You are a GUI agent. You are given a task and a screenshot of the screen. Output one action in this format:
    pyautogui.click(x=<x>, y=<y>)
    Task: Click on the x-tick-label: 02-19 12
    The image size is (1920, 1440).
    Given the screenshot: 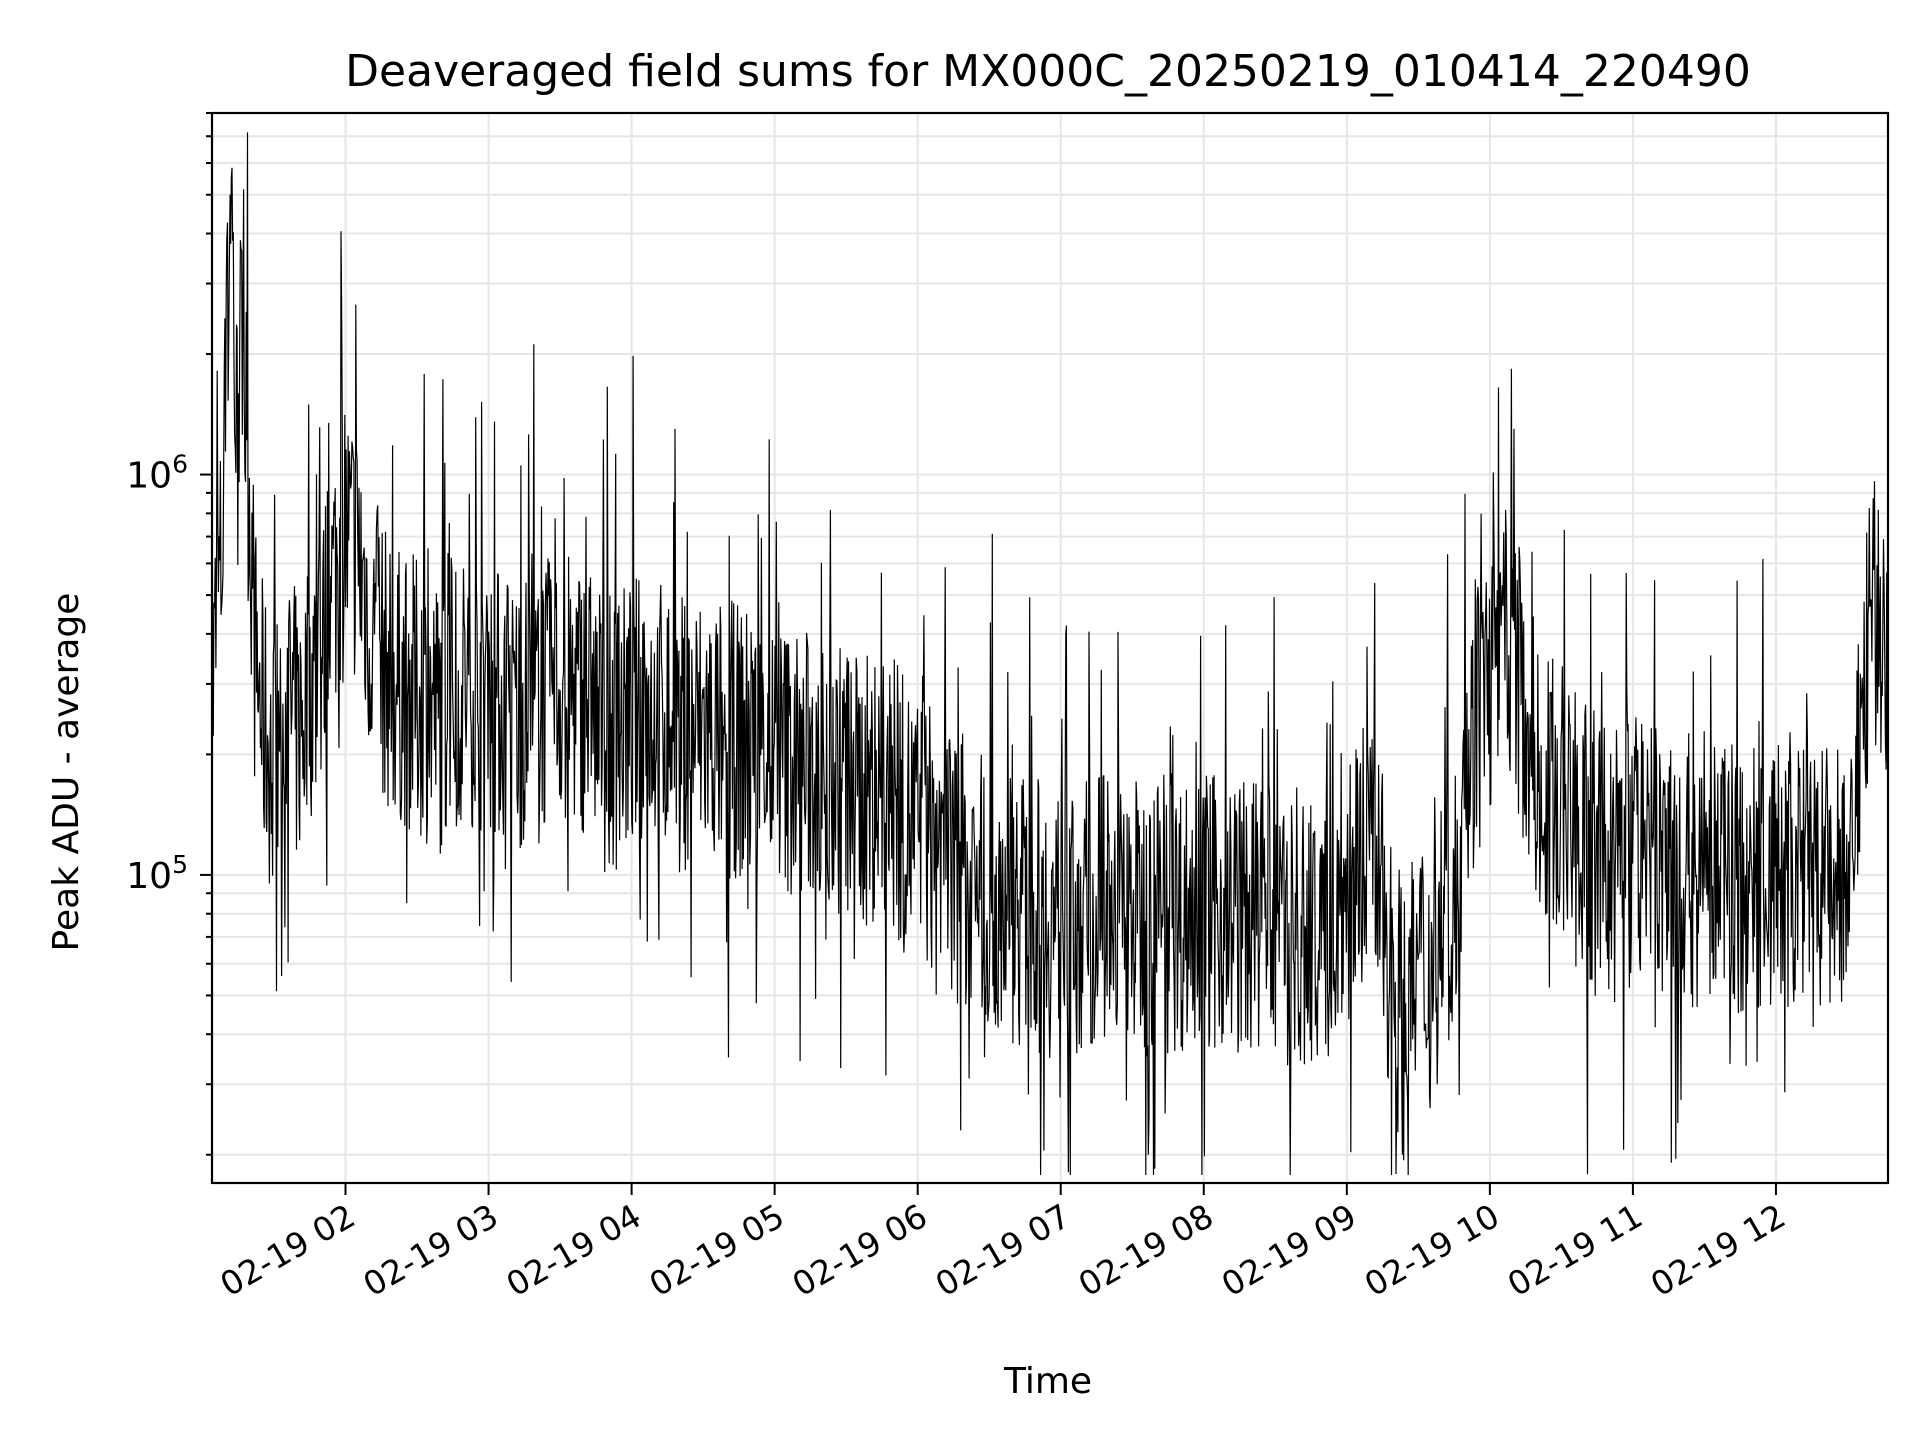 What is the action you would take?
    pyautogui.click(x=1718, y=1250)
    